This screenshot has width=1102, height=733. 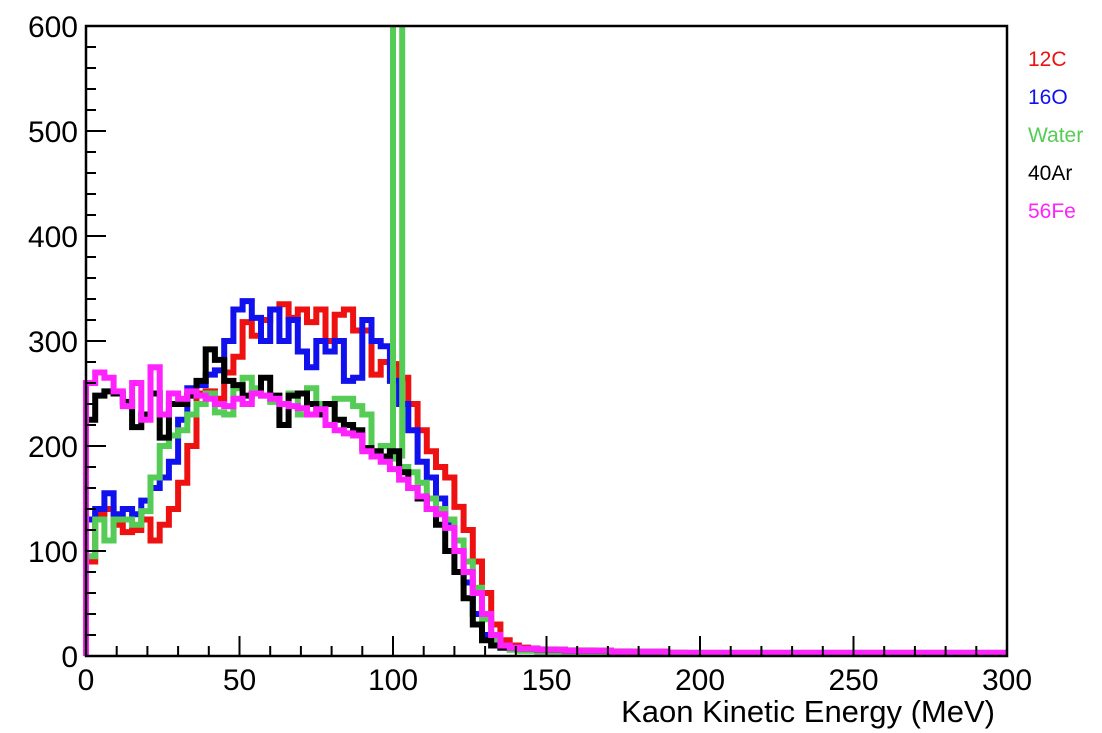 I want to click on y-tick-label: 100, so click(x=53, y=552).